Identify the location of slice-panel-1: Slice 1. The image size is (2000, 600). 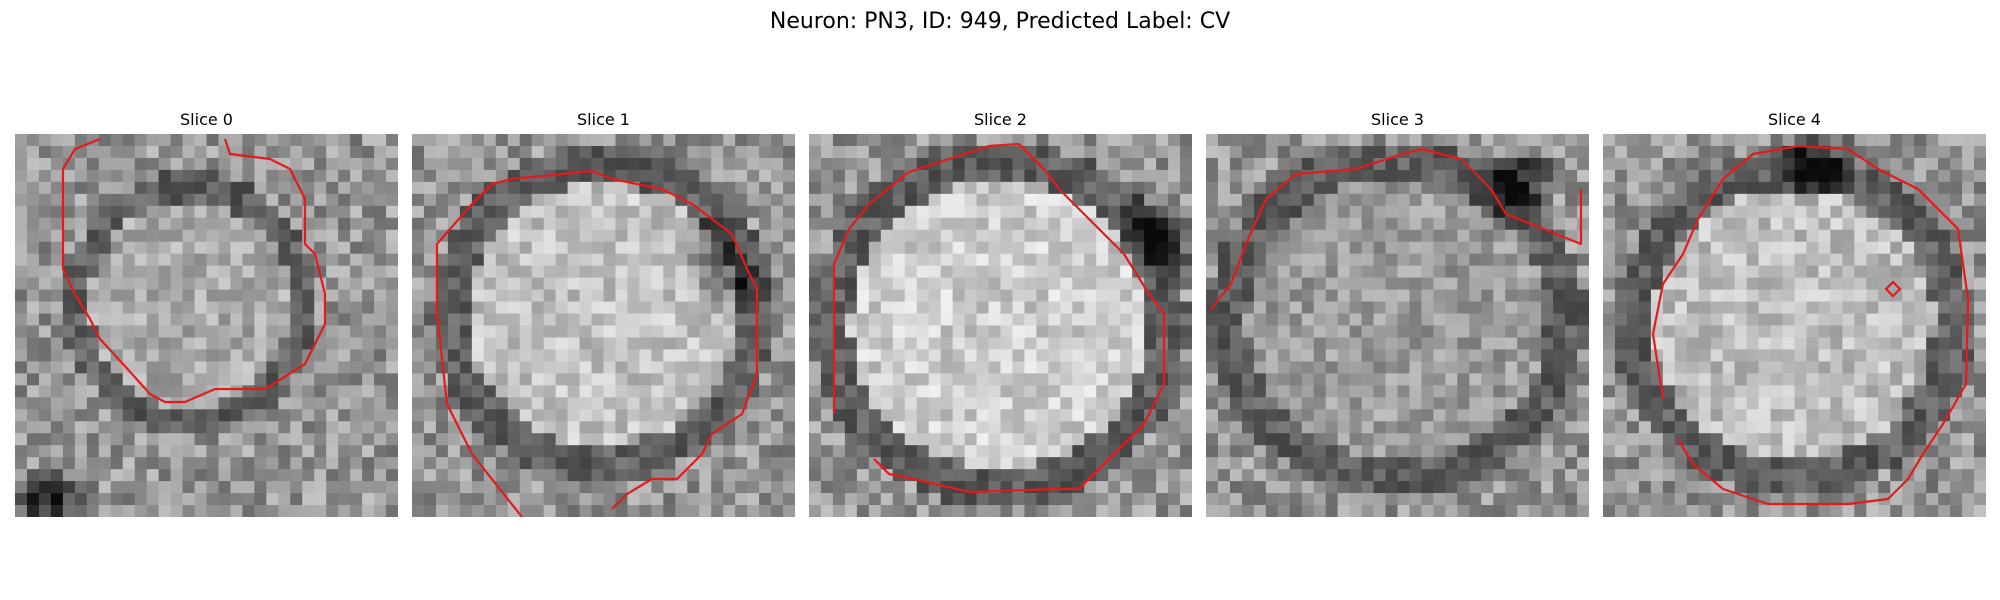
(603, 312).